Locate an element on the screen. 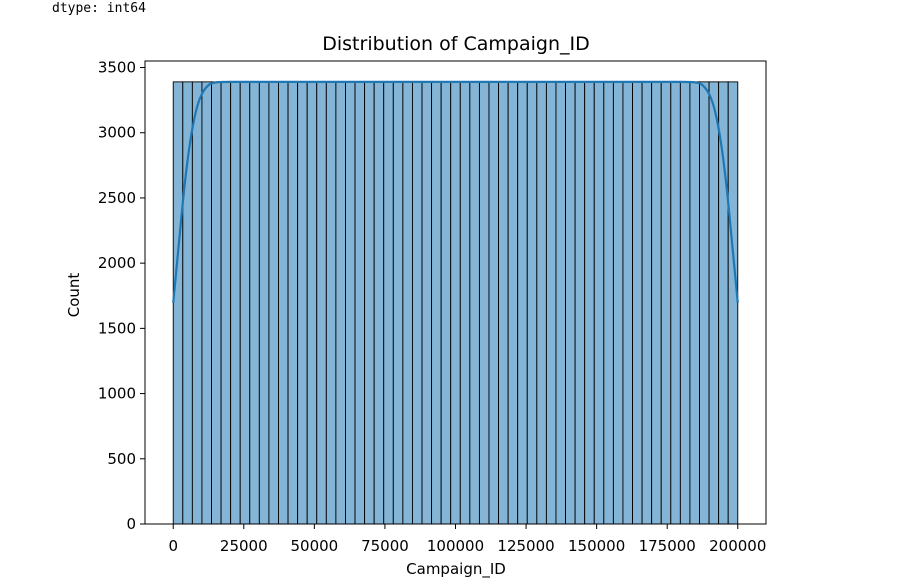  y-tick-label: 1500 is located at coordinates (117, 328).